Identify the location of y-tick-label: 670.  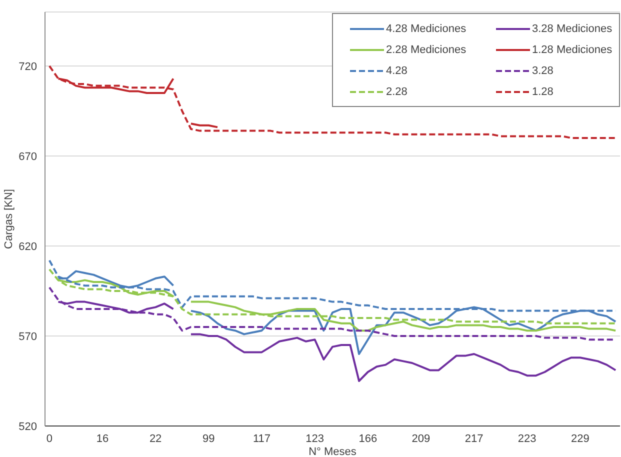
(27, 156).